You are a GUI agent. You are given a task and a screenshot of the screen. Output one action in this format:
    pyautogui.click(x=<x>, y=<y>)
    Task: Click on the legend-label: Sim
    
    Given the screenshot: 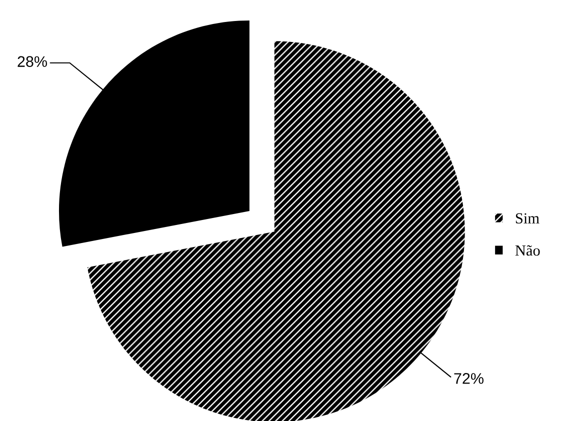 What is the action you would take?
    pyautogui.click(x=528, y=218)
    